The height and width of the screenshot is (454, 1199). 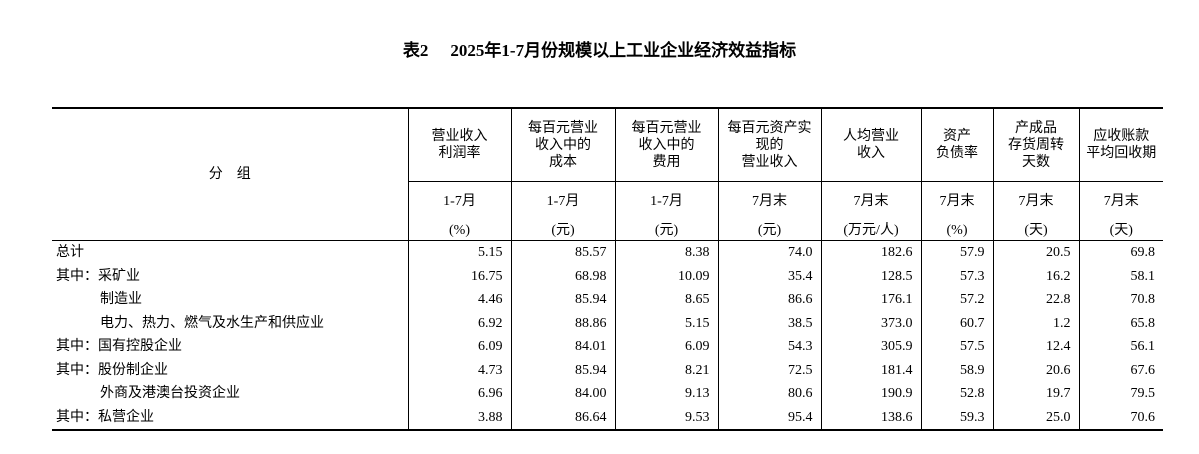 I want to click on column-name-line: 每百元资产实, so click(x=769, y=128).